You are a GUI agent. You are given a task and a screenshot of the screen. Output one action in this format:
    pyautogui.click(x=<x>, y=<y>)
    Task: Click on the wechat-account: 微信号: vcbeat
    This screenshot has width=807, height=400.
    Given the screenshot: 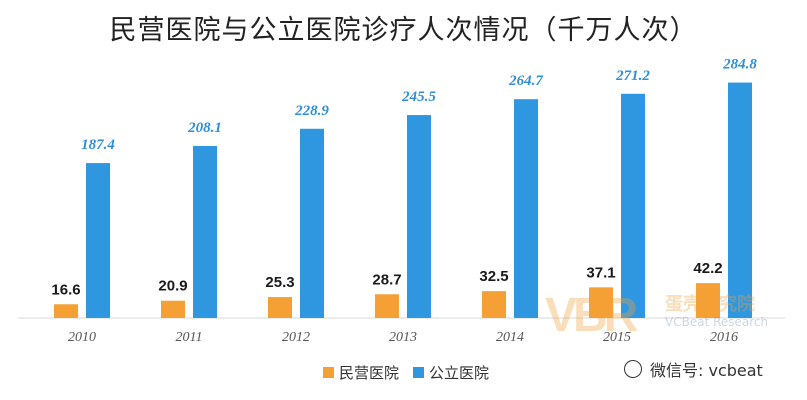 What is the action you would take?
    pyautogui.click(x=693, y=369)
    